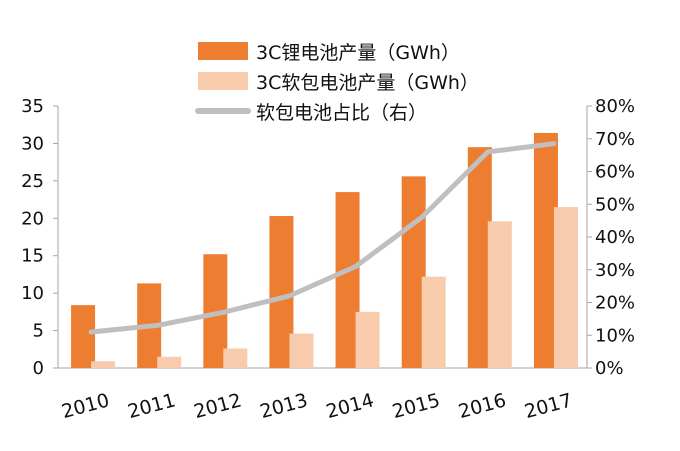 The image size is (680, 451). Describe the element at coordinates (615, 270) in the screenshot. I see `y-right-tick-label: 30%` at that location.